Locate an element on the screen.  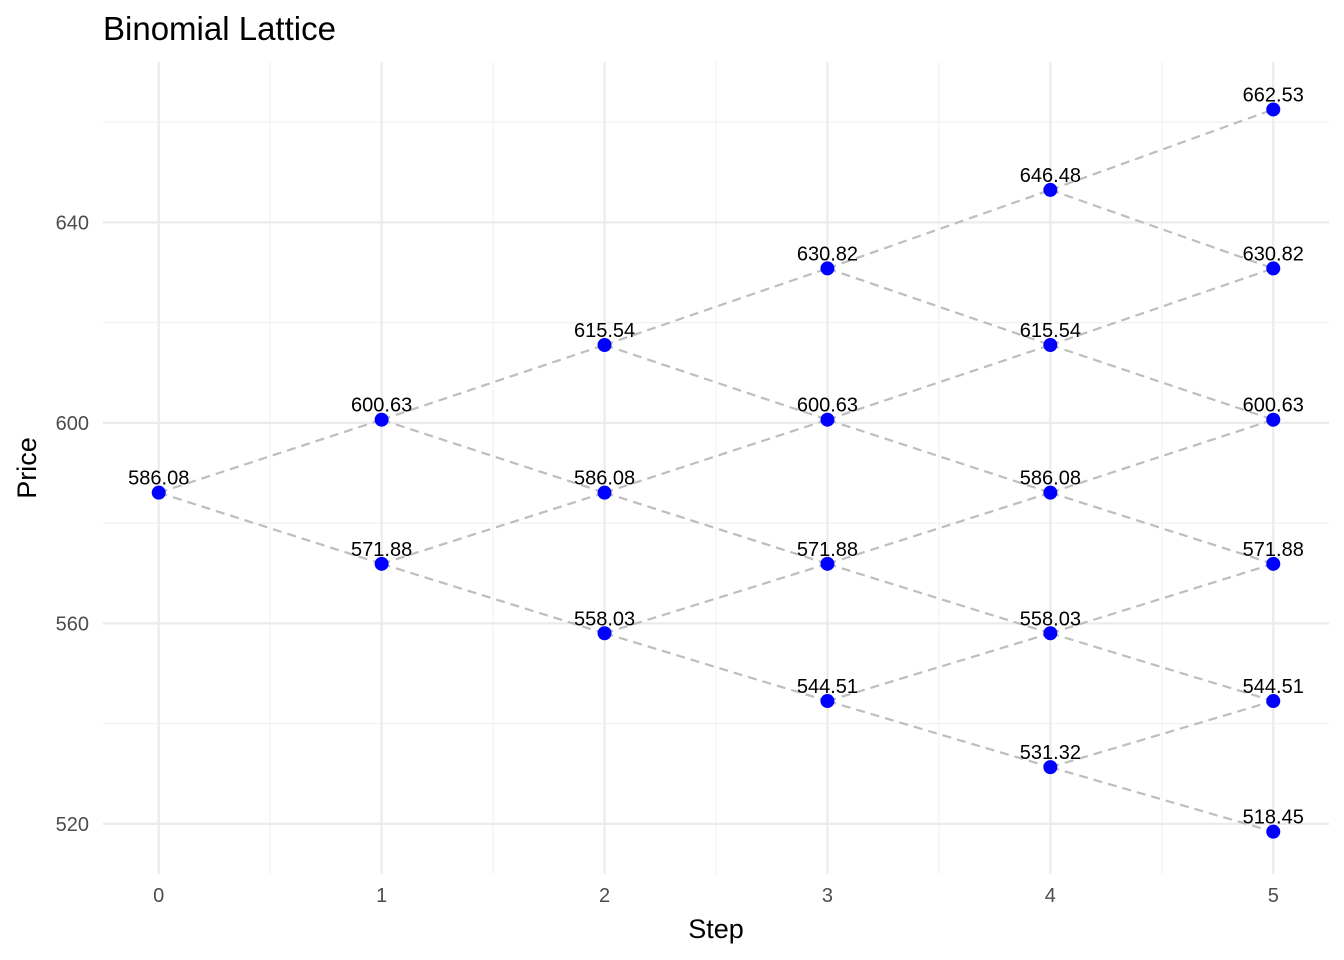
y-axis-ticks: 520 560 600 640 is located at coordinates (72, 523).